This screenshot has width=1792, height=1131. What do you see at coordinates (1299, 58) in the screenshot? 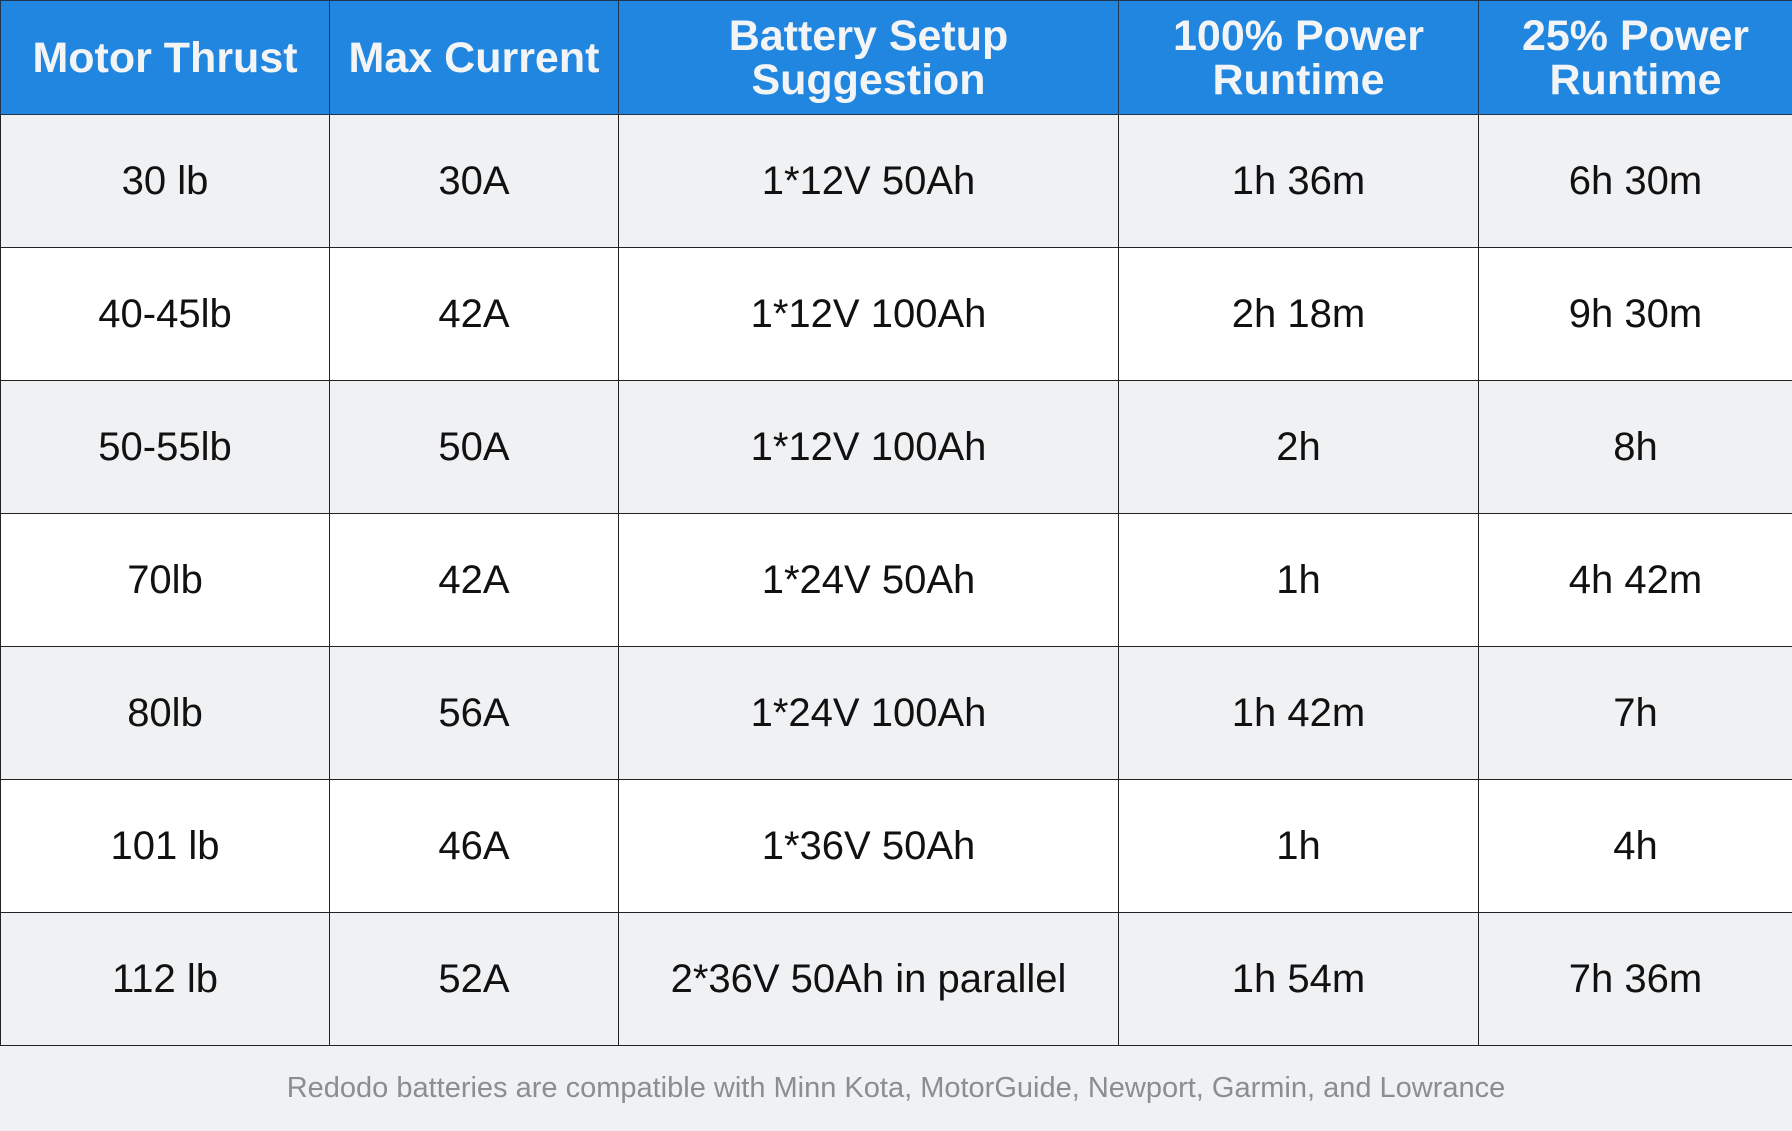
I see `header-full-power-runtime: 100% Power Runtime` at bounding box center [1299, 58].